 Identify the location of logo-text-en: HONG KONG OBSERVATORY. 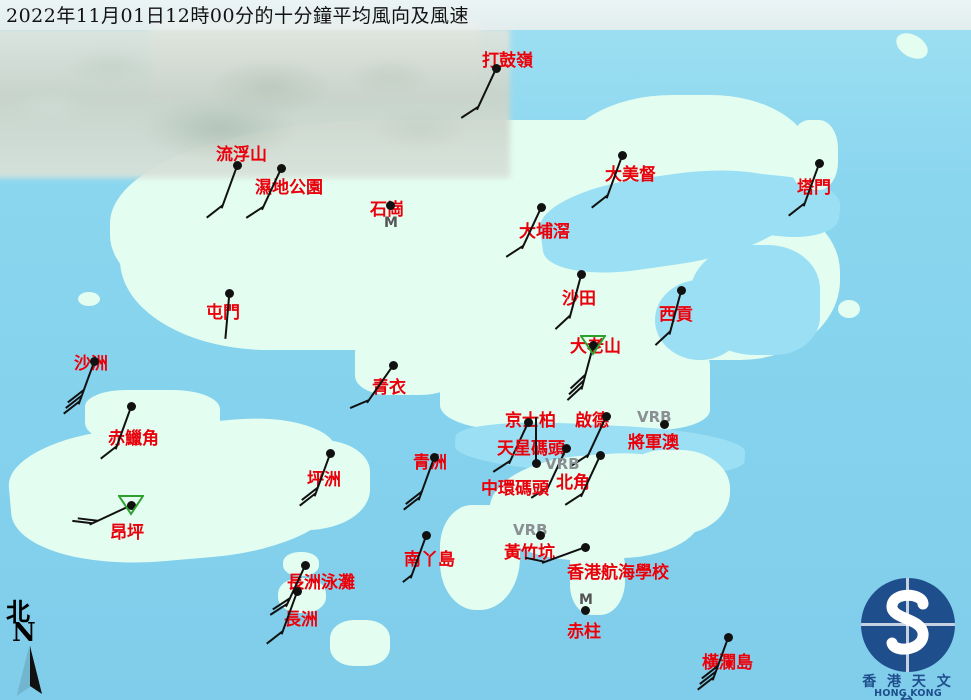
(908, 694).